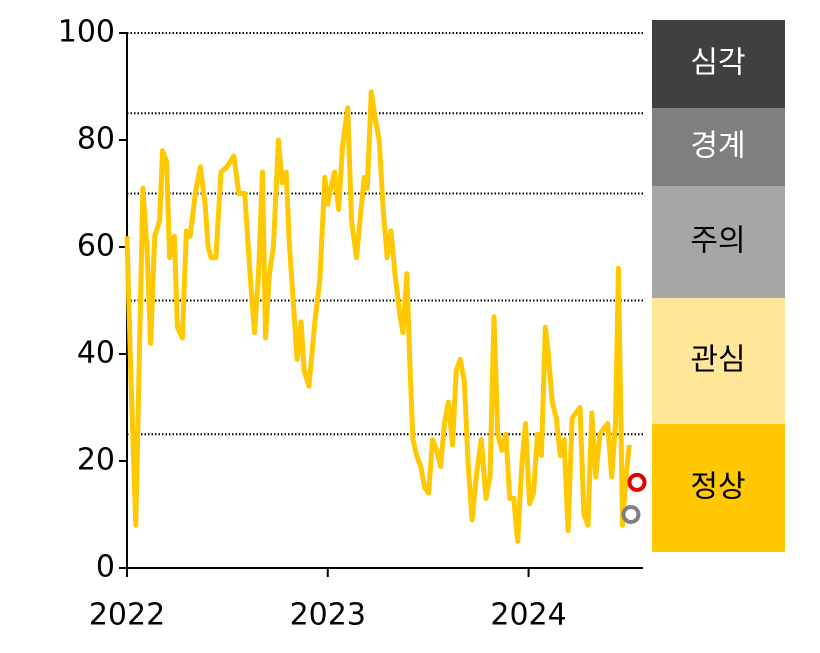 The image size is (820, 653). I want to click on band-label: 심각, so click(717, 63).